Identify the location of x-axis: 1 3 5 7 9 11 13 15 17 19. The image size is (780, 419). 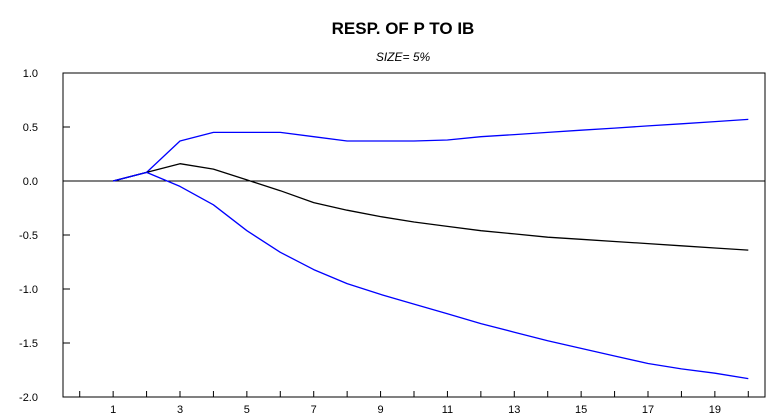
(414, 403).